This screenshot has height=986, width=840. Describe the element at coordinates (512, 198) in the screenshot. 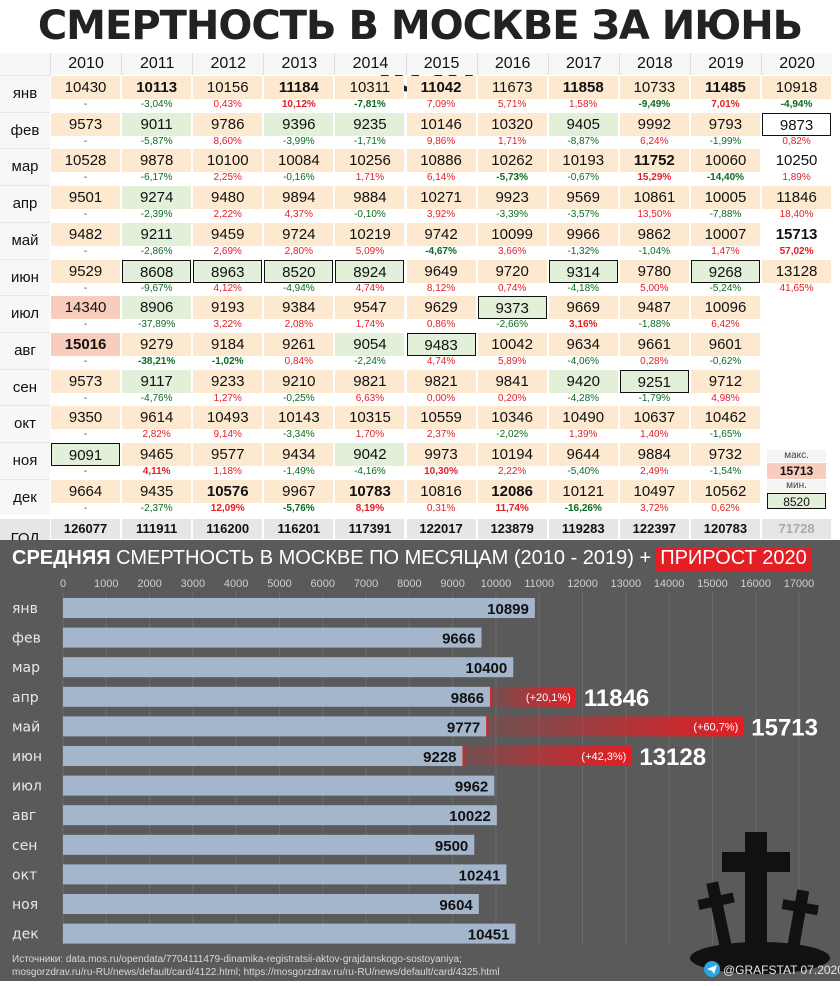

I see `value-cell: 9923` at that location.